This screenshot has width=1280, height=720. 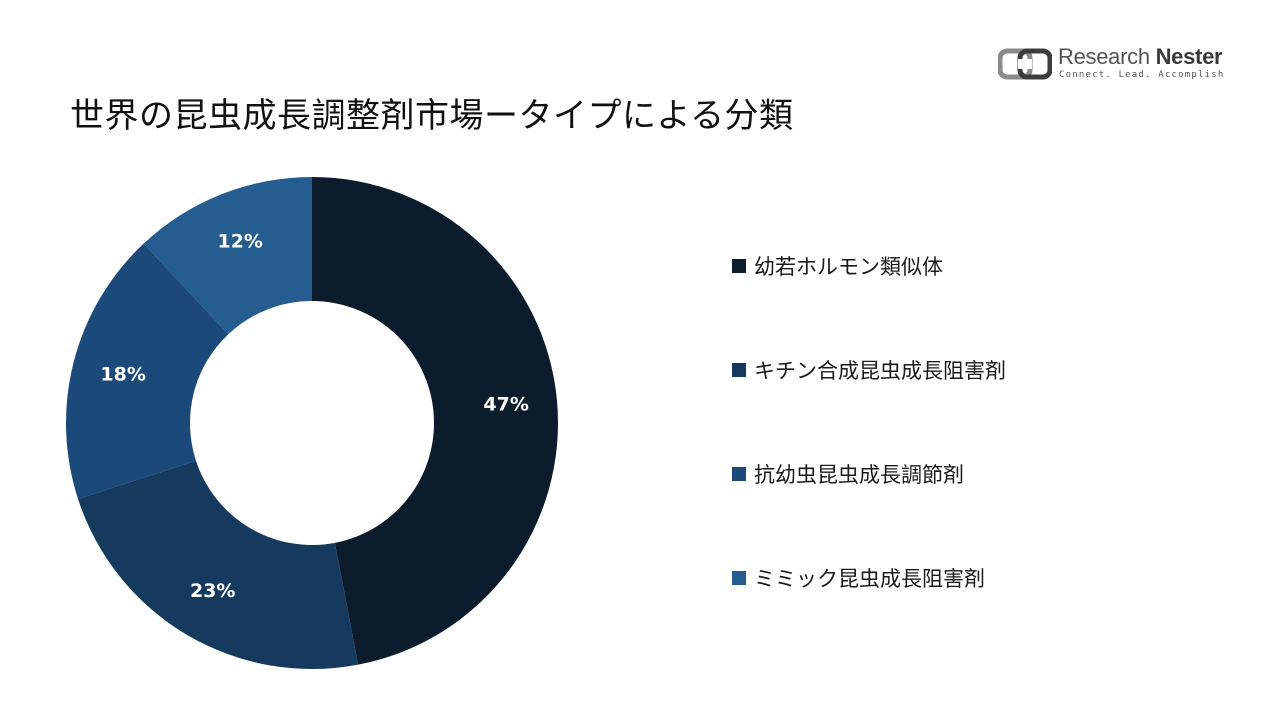 What do you see at coordinates (848, 267) in the screenshot?
I see `legend-label: 幼若ホルモン類似体` at bounding box center [848, 267].